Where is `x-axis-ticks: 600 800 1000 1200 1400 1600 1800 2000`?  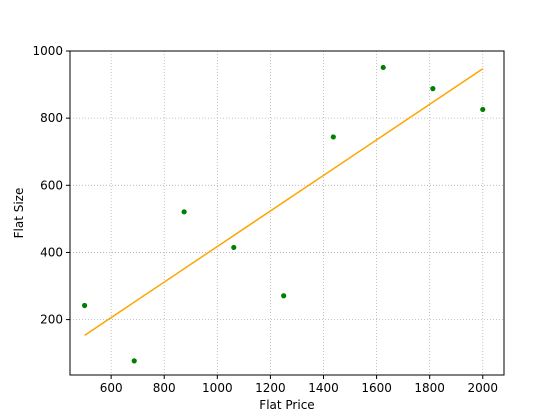 x-axis-ticks: 600 800 1000 1200 1400 1600 1800 2000 is located at coordinates (299, 385).